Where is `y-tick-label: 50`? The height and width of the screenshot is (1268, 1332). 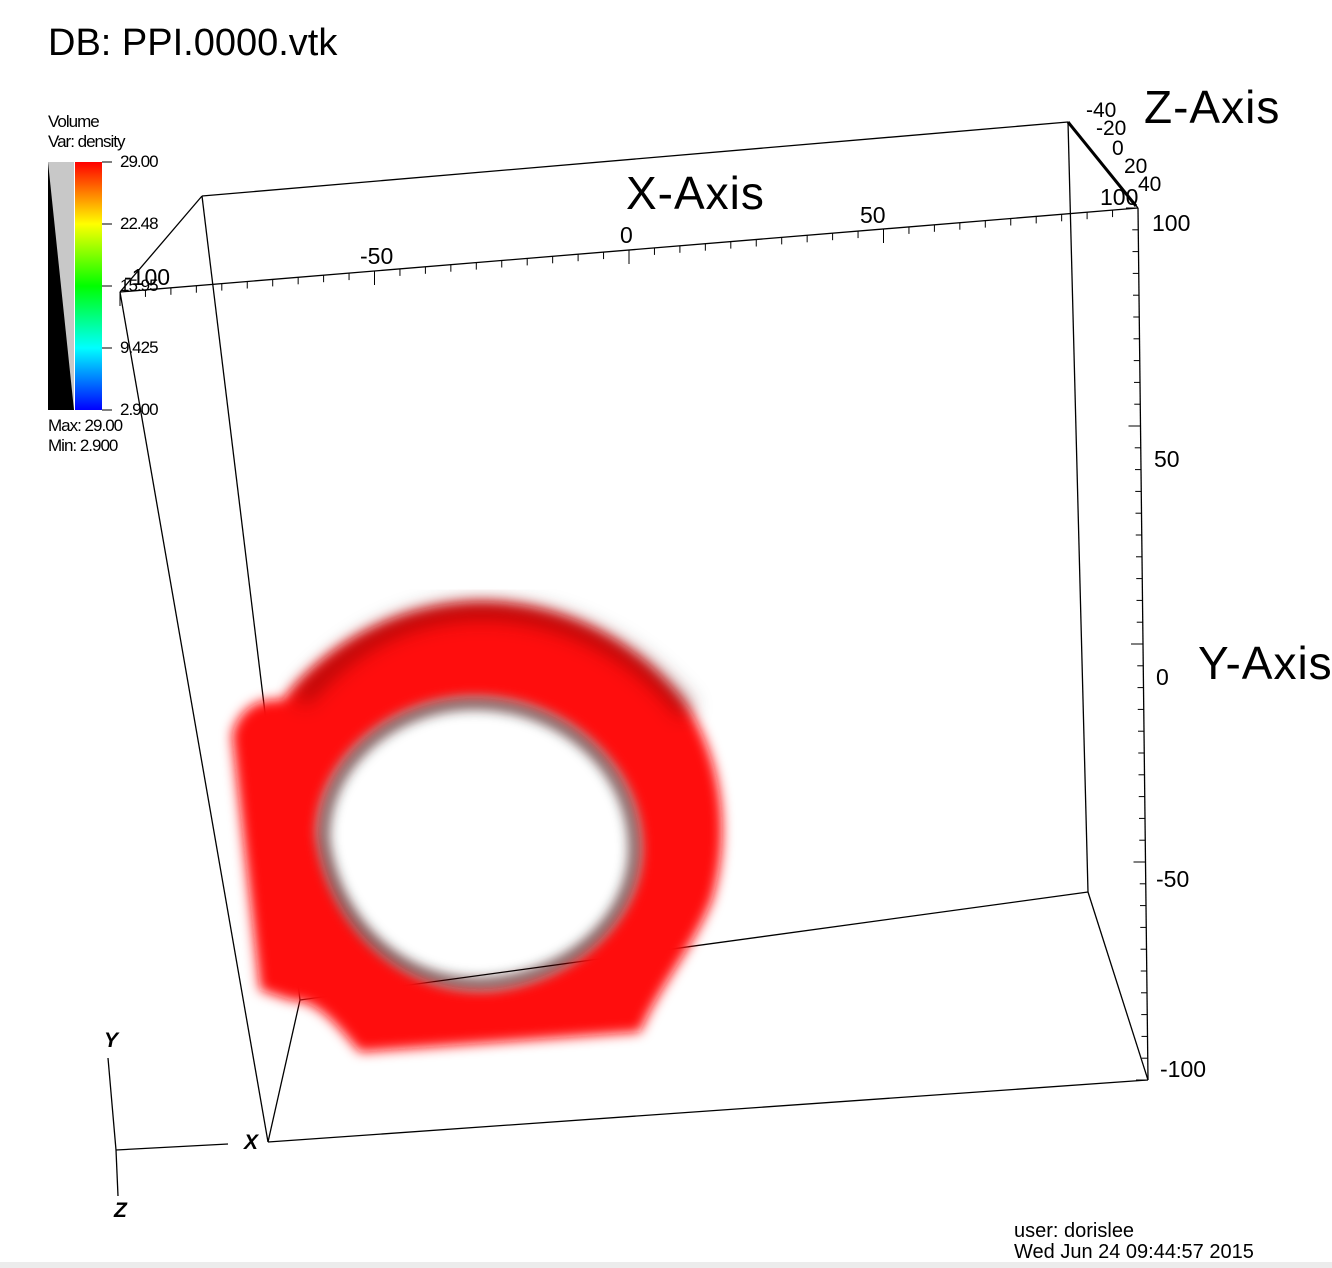
y-tick-label: 50 is located at coordinates (1167, 459).